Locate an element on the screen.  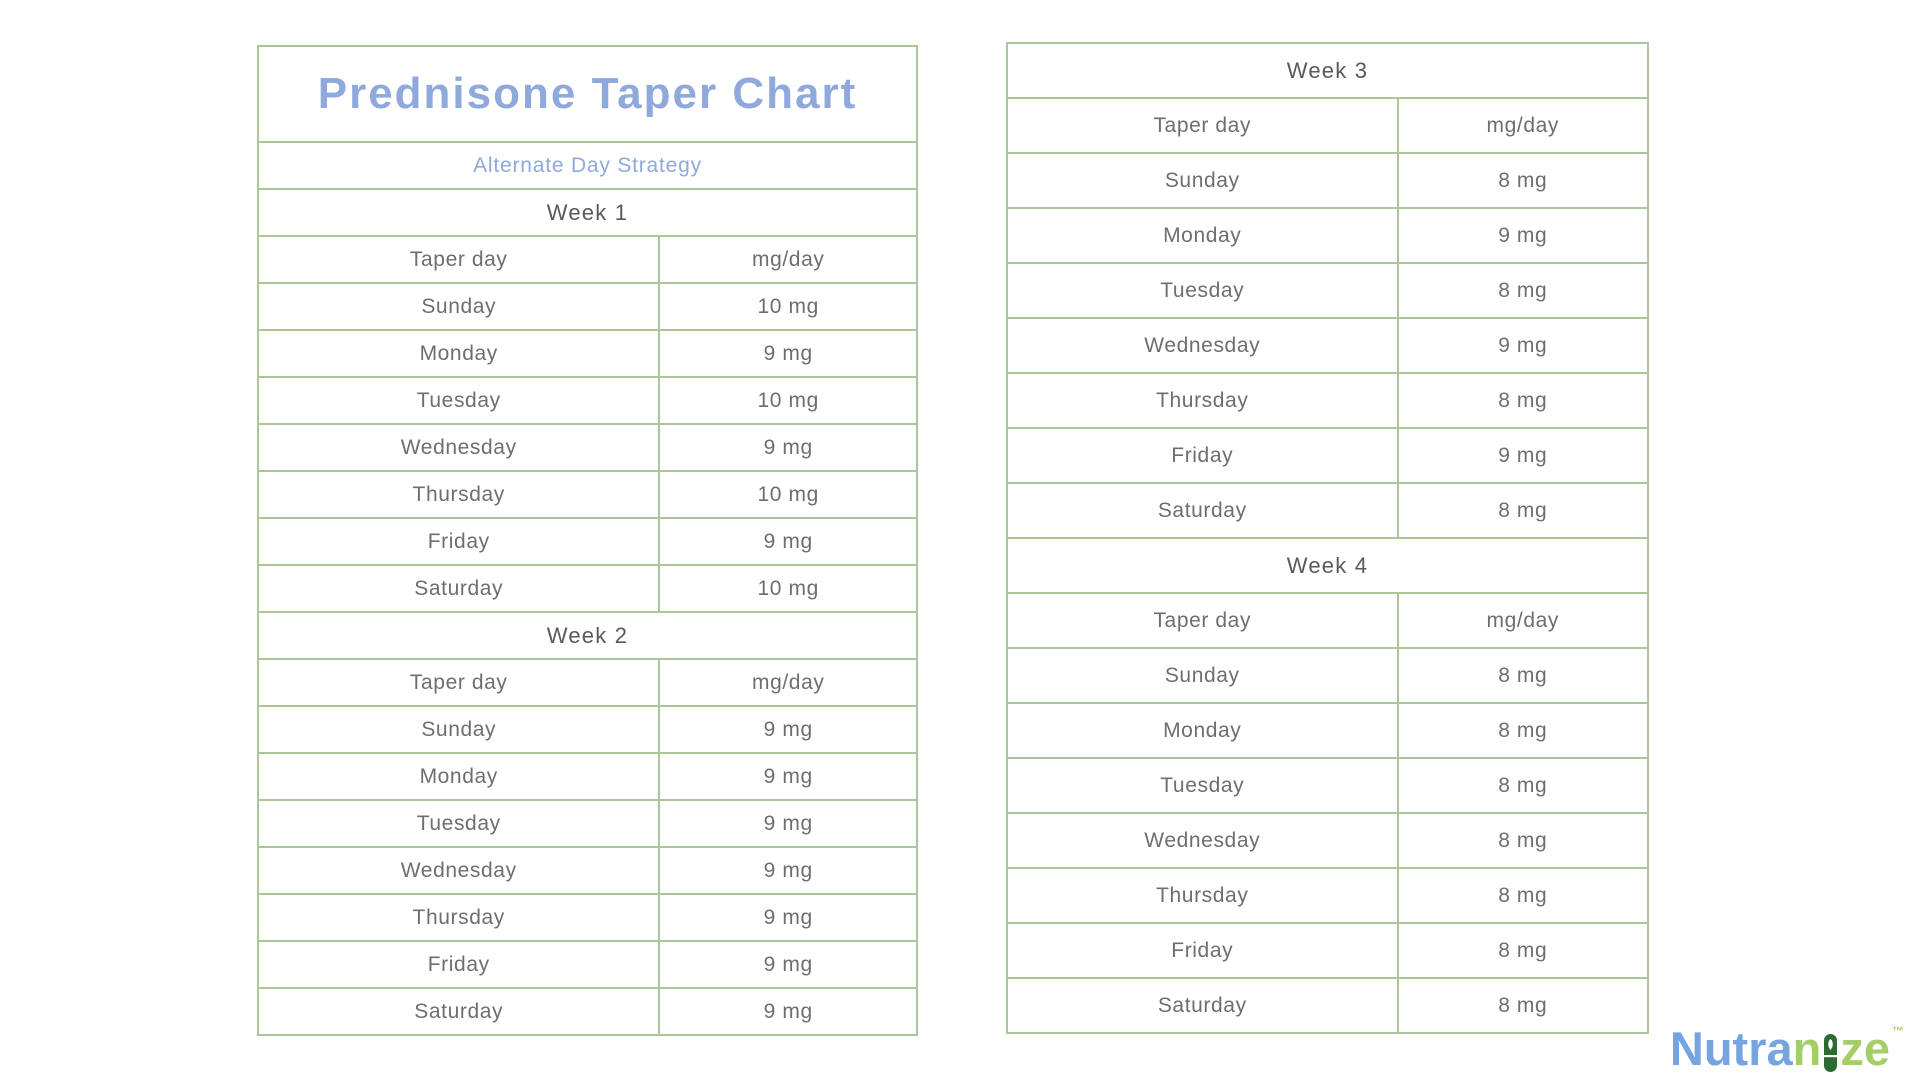
week-label: Week 1 is located at coordinates (587, 212).